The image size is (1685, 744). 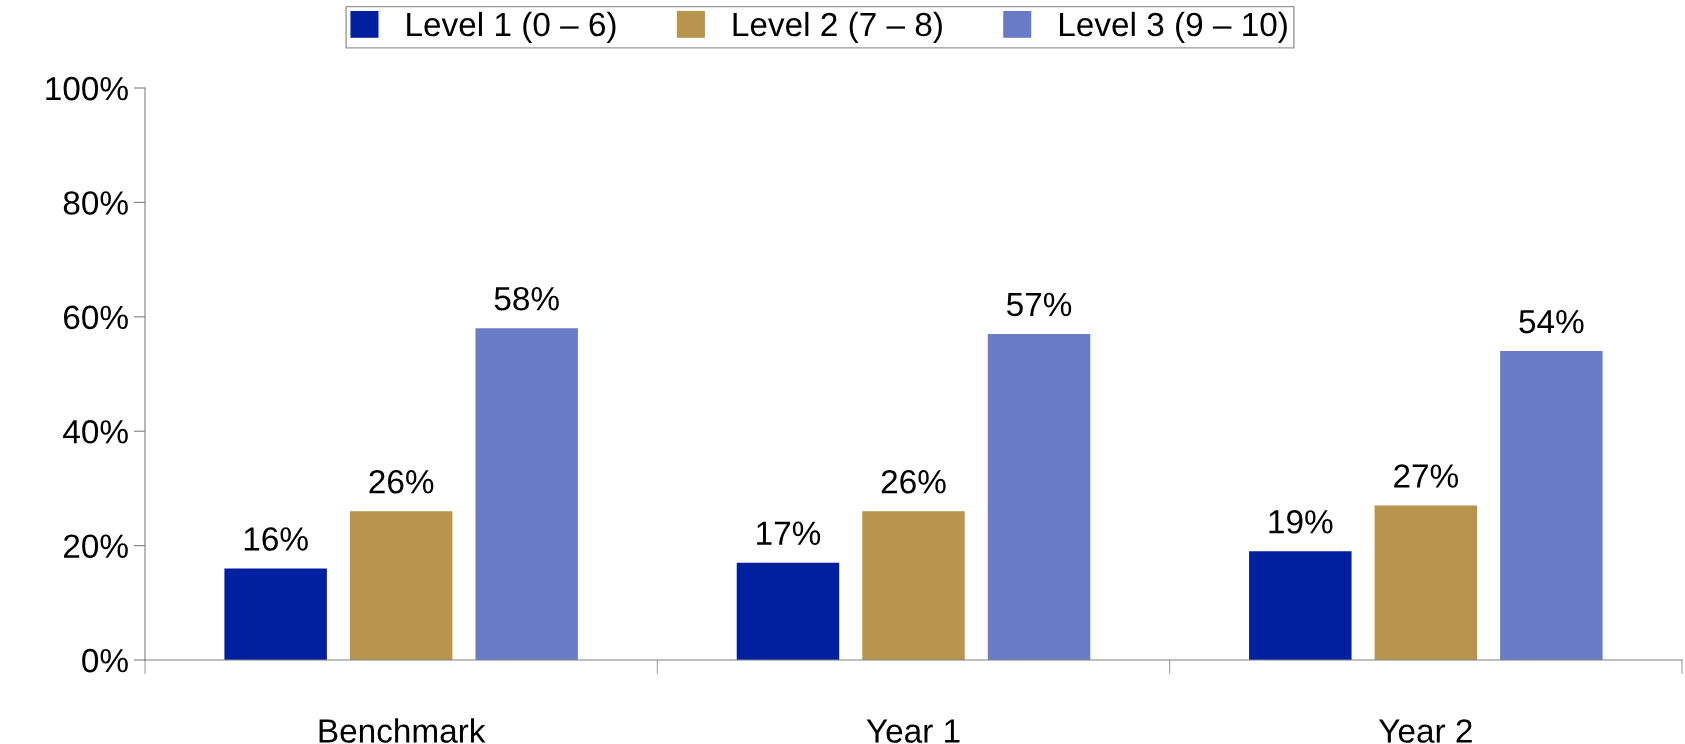 I want to click on legend-label: Level 2 (7 – 8), so click(x=837, y=27).